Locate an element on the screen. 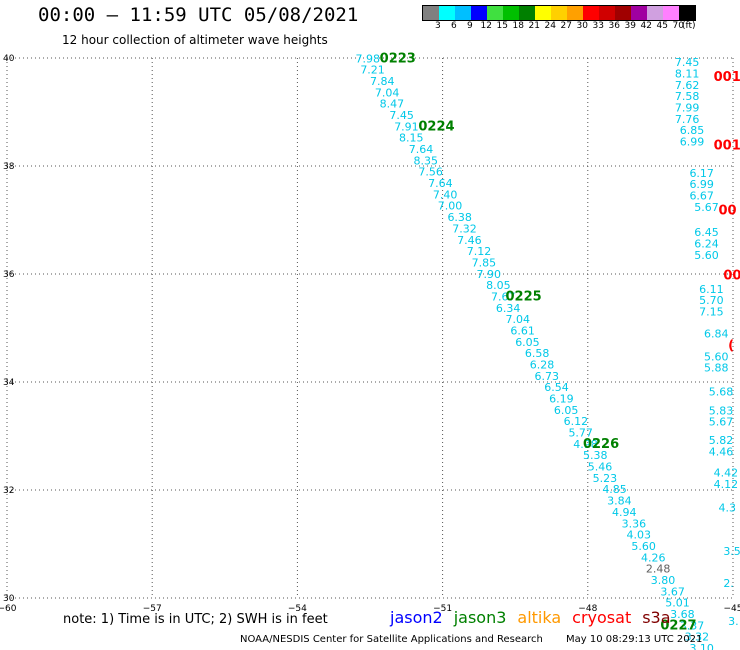 The height and width of the screenshot is (650, 740). satellite-legend: jason2 jason3 altika cryosat s3a is located at coordinates (536, 617).